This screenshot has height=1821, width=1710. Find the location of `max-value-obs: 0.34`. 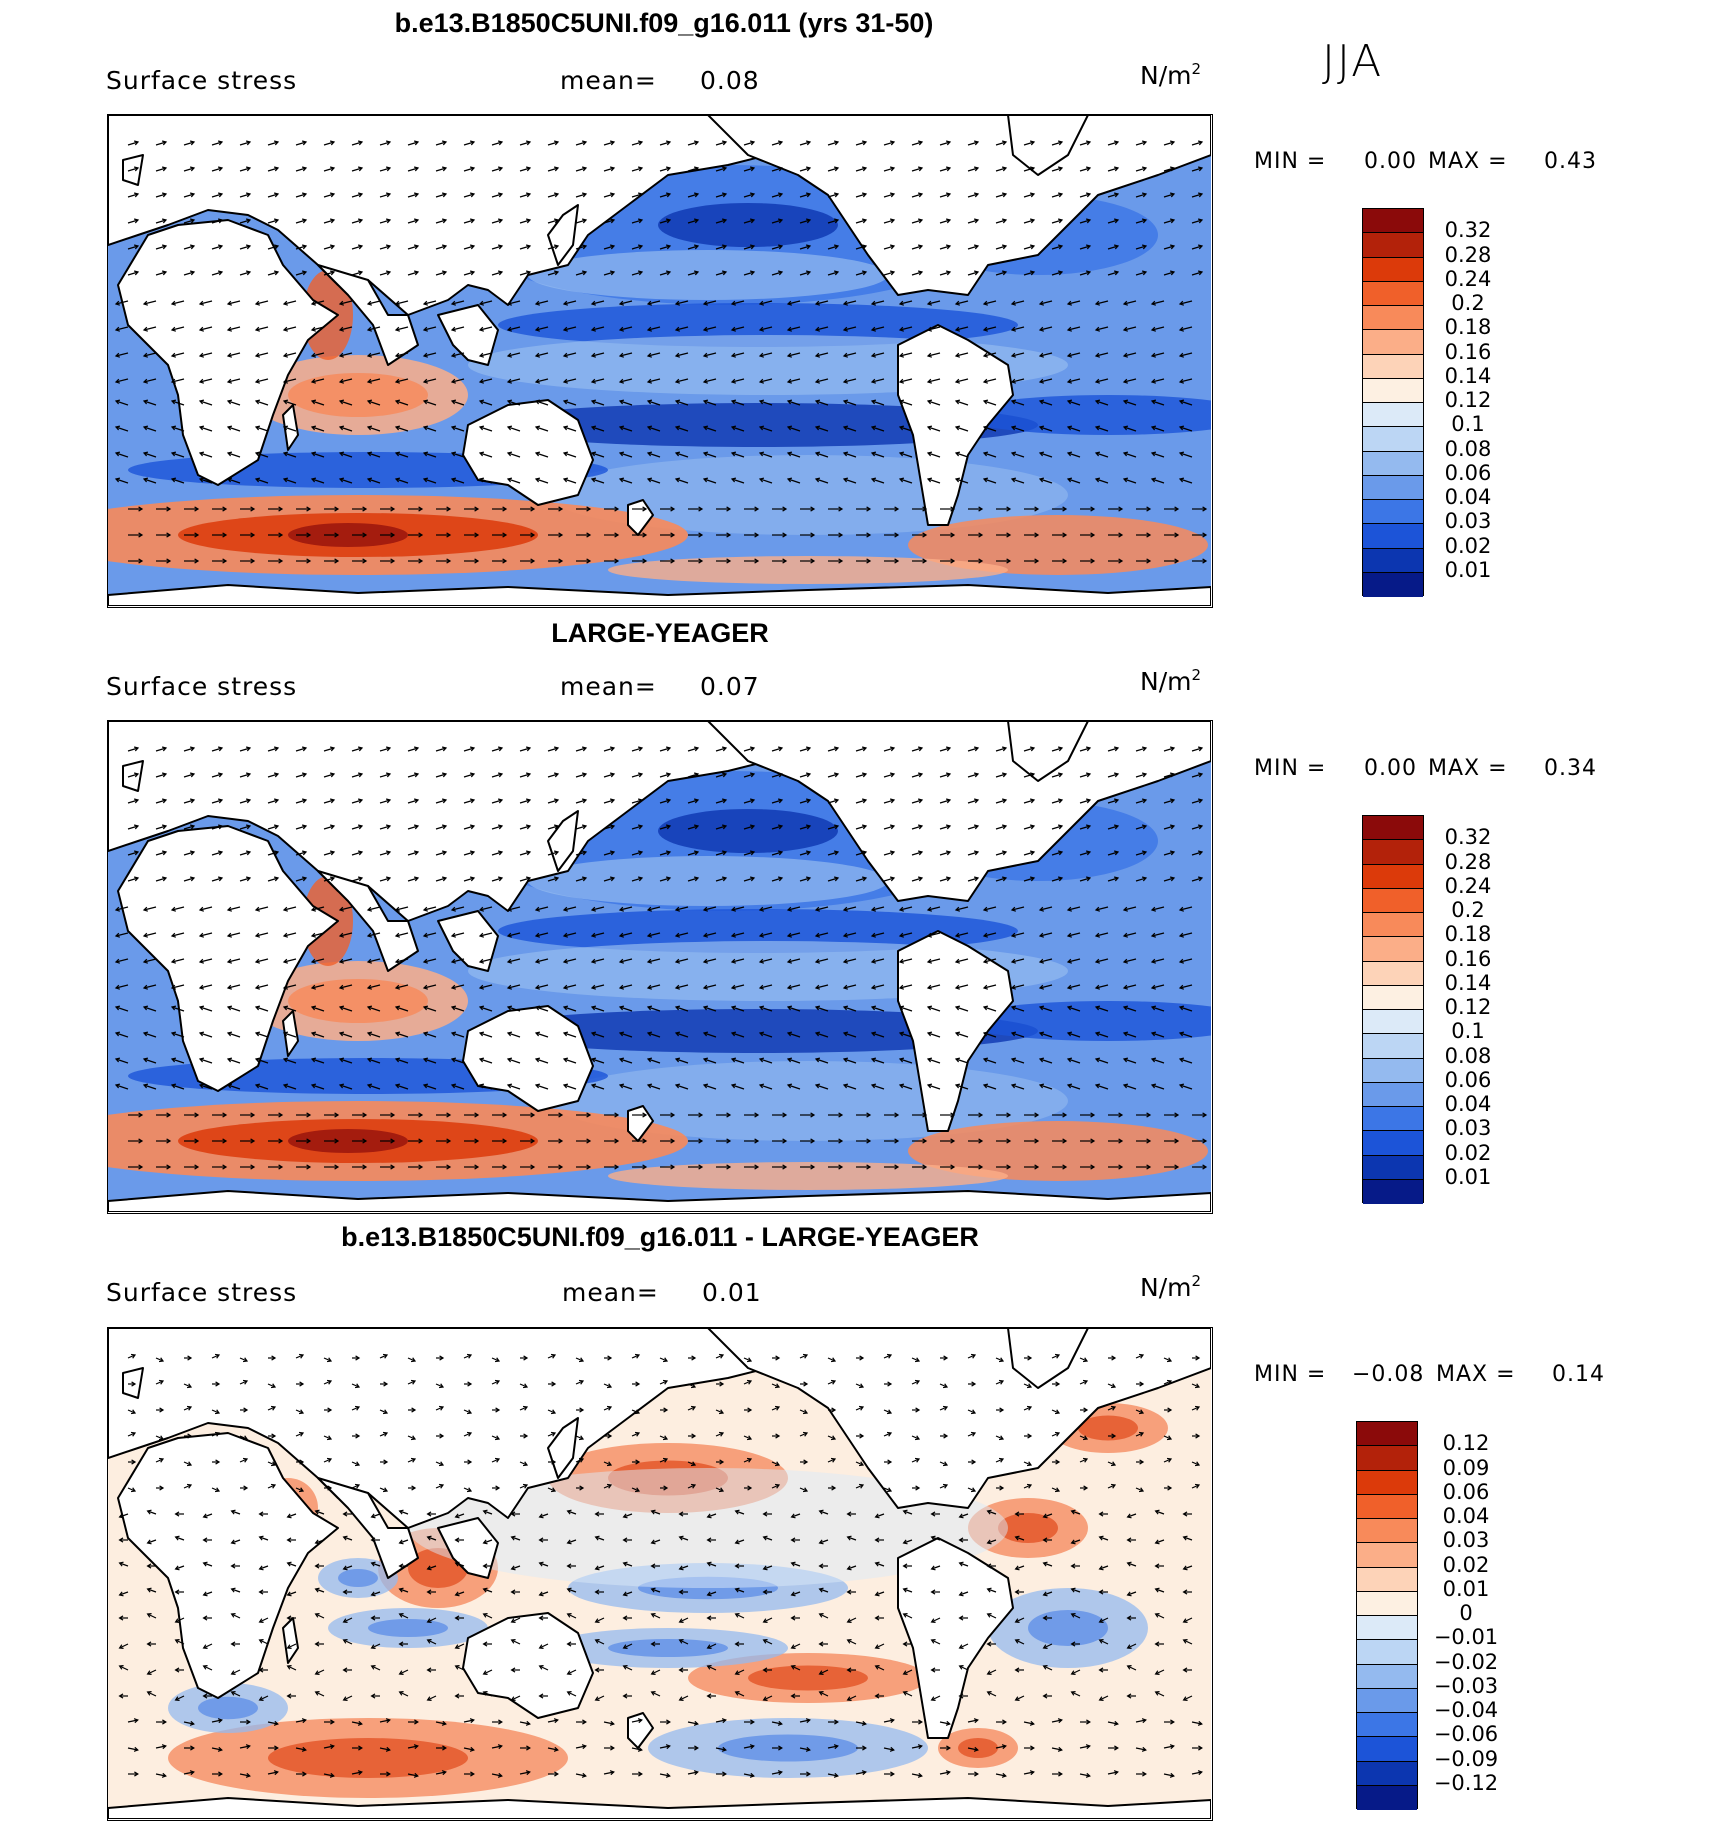

max-value-obs: 0.34 is located at coordinates (1570, 768).